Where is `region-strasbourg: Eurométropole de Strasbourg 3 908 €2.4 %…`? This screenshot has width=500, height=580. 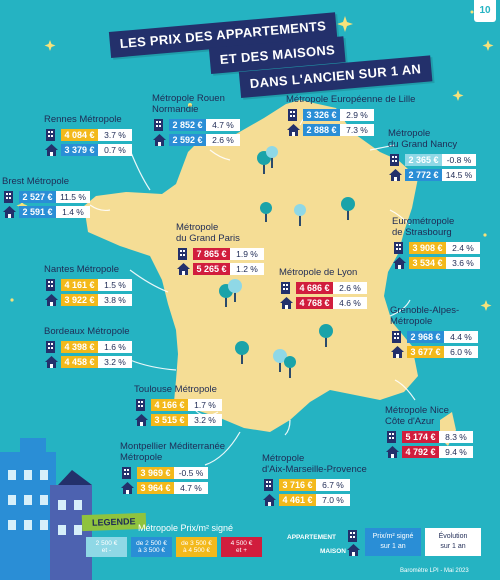 region-strasbourg: Eurométropole de Strasbourg 3 908 €2.4 %… is located at coordinates (436, 243).